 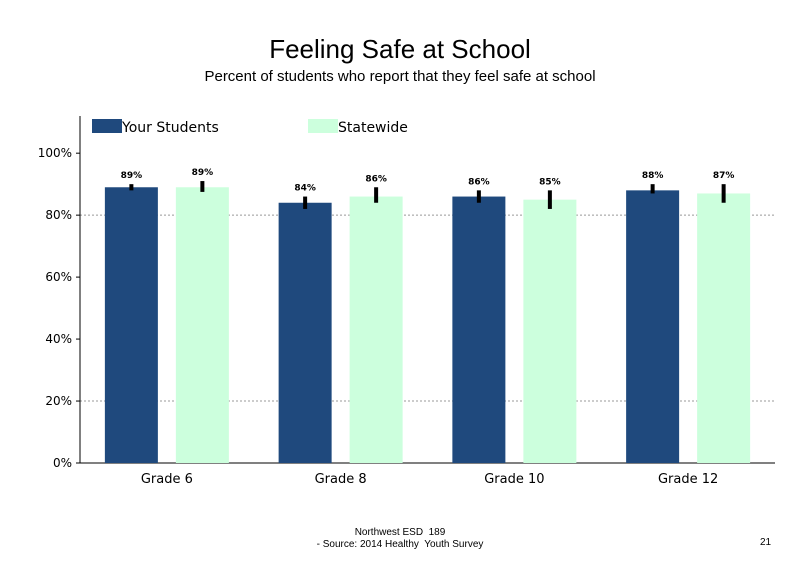 What do you see at coordinates (58, 401) in the screenshot?
I see `y-tick-label: 20%` at bounding box center [58, 401].